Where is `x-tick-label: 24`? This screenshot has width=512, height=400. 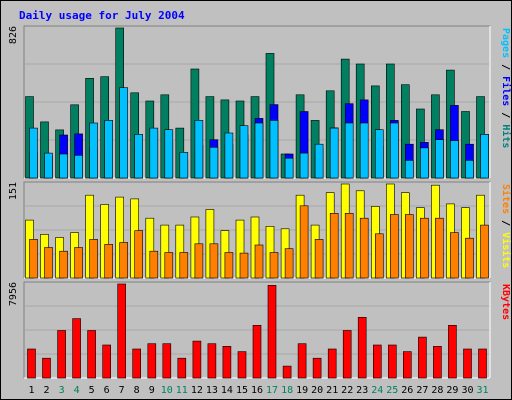
x-tick-label: 24 is located at coordinates (377, 390).